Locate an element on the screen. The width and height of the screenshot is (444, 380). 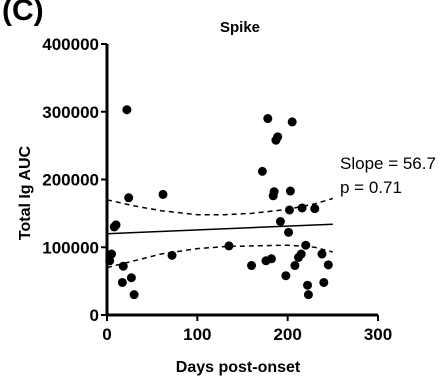
panel-label: (C) is located at coordinates (23, 13).